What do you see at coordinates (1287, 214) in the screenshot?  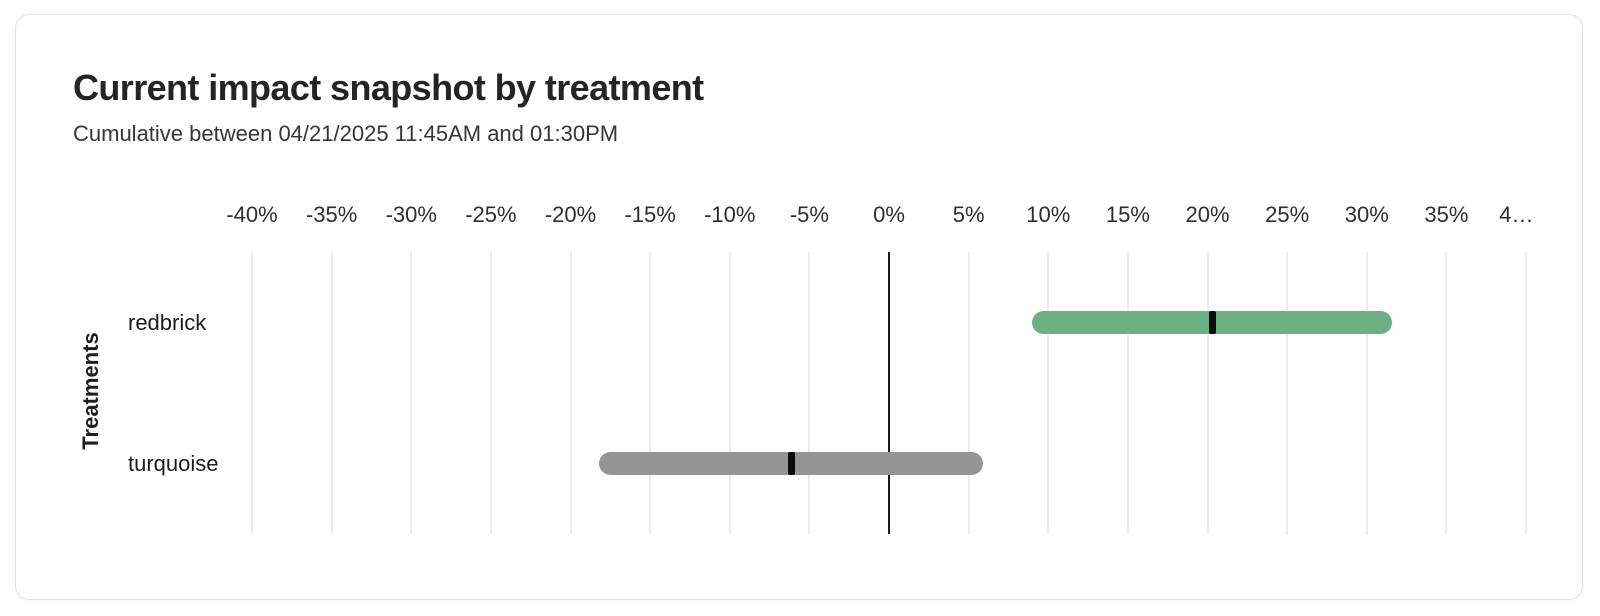 I see `x-tick-label: 25%` at bounding box center [1287, 214].